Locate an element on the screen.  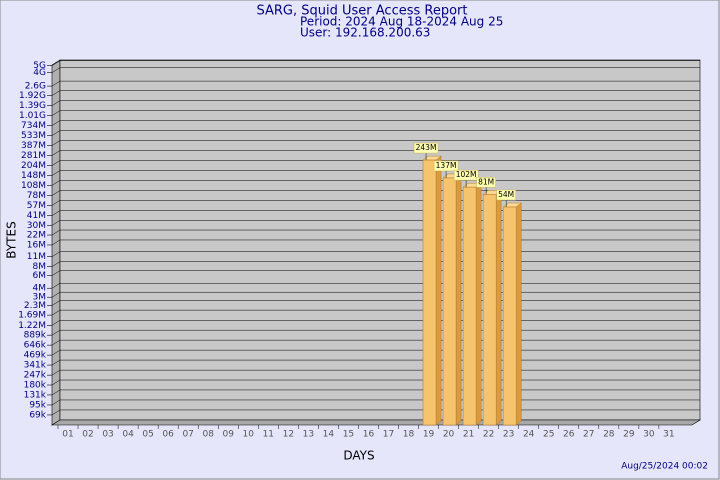
footer: Aug/25/2024 00:02 is located at coordinates (664, 467).